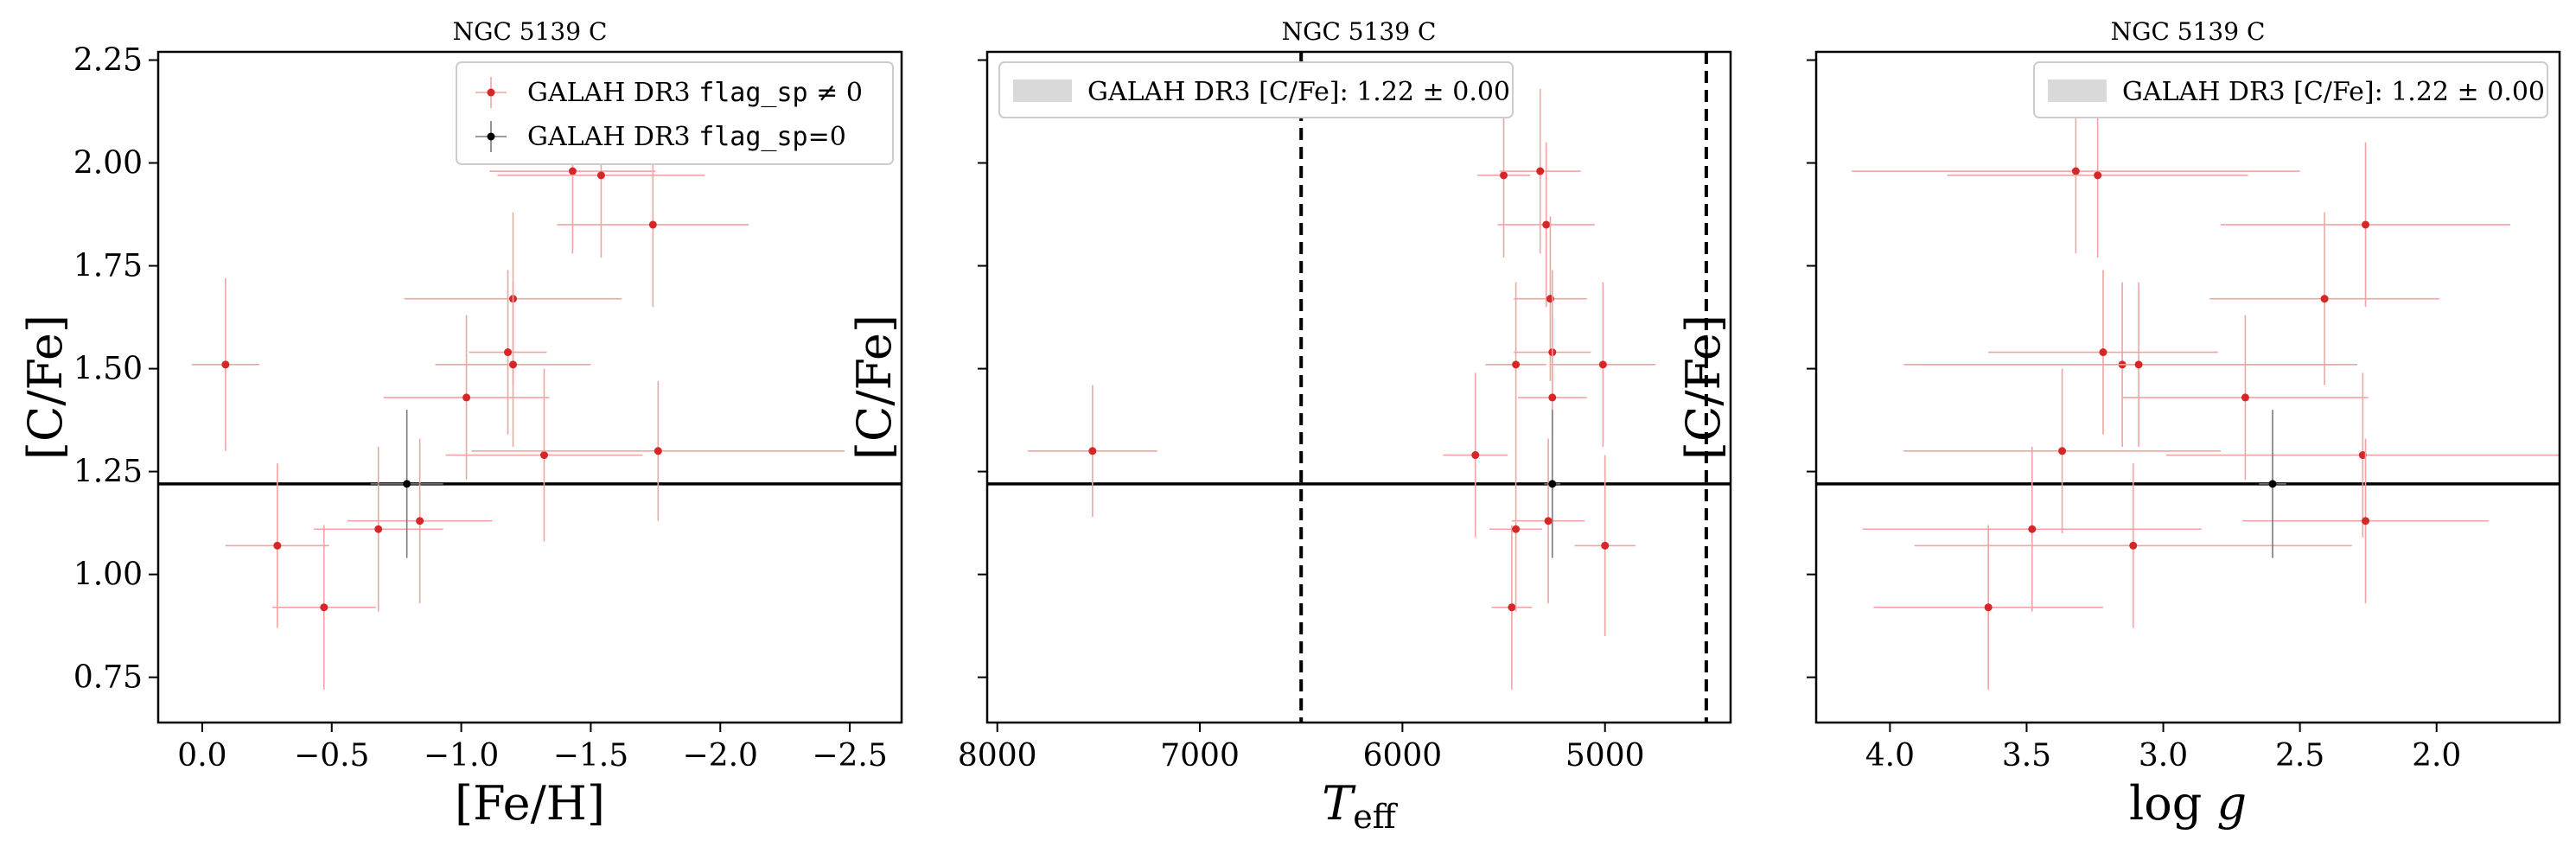 This screenshot has height=847, width=2576. Describe the element at coordinates (491, 136) in the screenshot. I see `legend-marker-black` at that location.